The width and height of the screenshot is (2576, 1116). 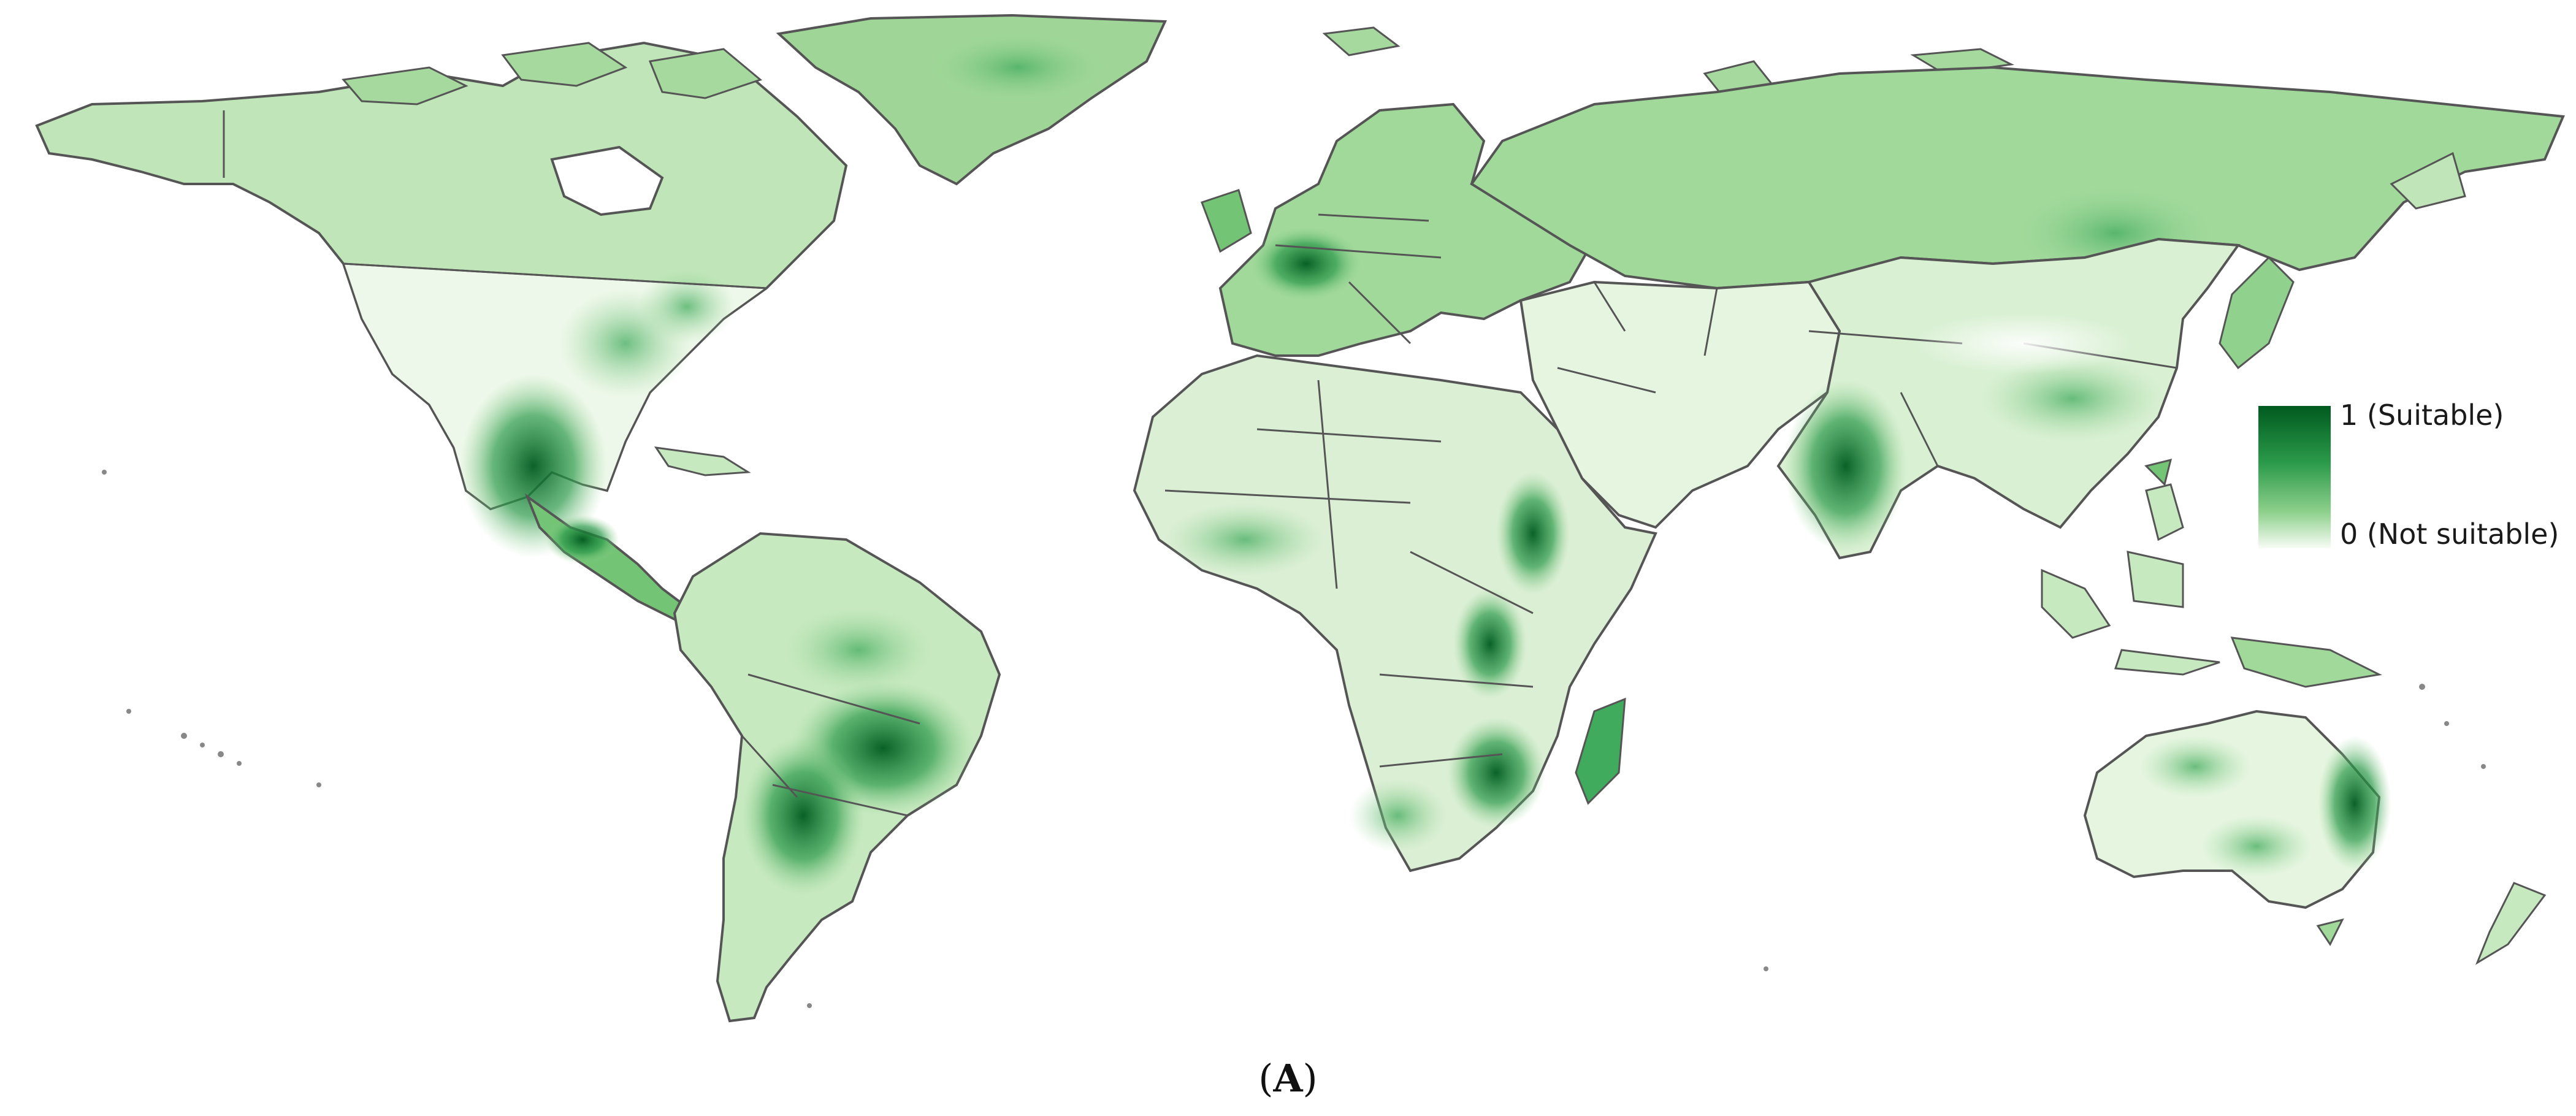 What do you see at coordinates (1310, 1078) in the screenshot?
I see `caption-close-paren: )` at bounding box center [1310, 1078].